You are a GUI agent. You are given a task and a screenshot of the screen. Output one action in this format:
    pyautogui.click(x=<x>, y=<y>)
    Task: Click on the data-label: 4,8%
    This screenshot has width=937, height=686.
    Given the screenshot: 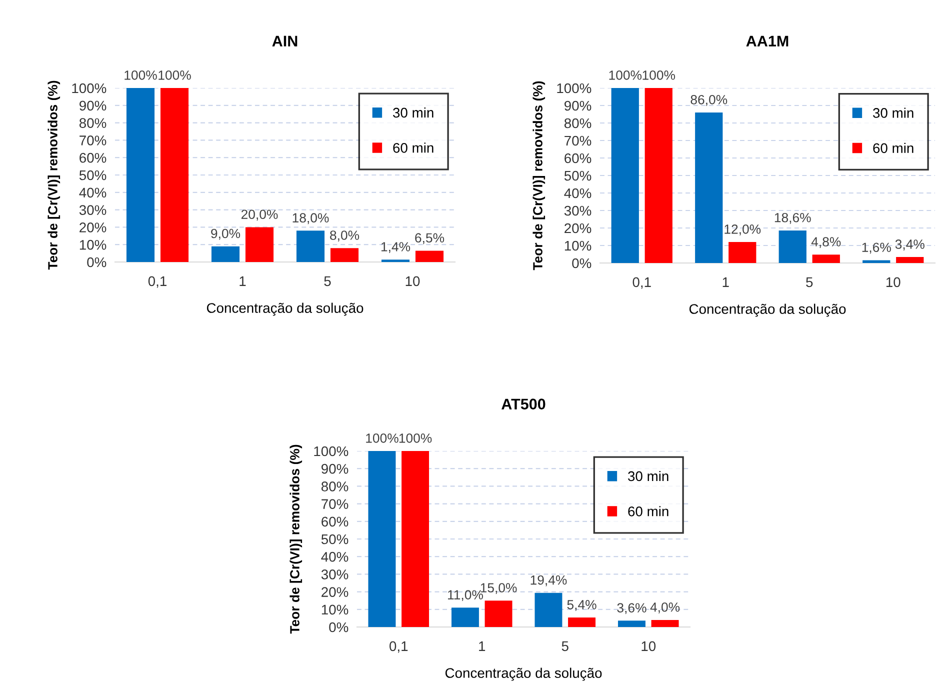 What is the action you would take?
    pyautogui.click(x=826, y=242)
    